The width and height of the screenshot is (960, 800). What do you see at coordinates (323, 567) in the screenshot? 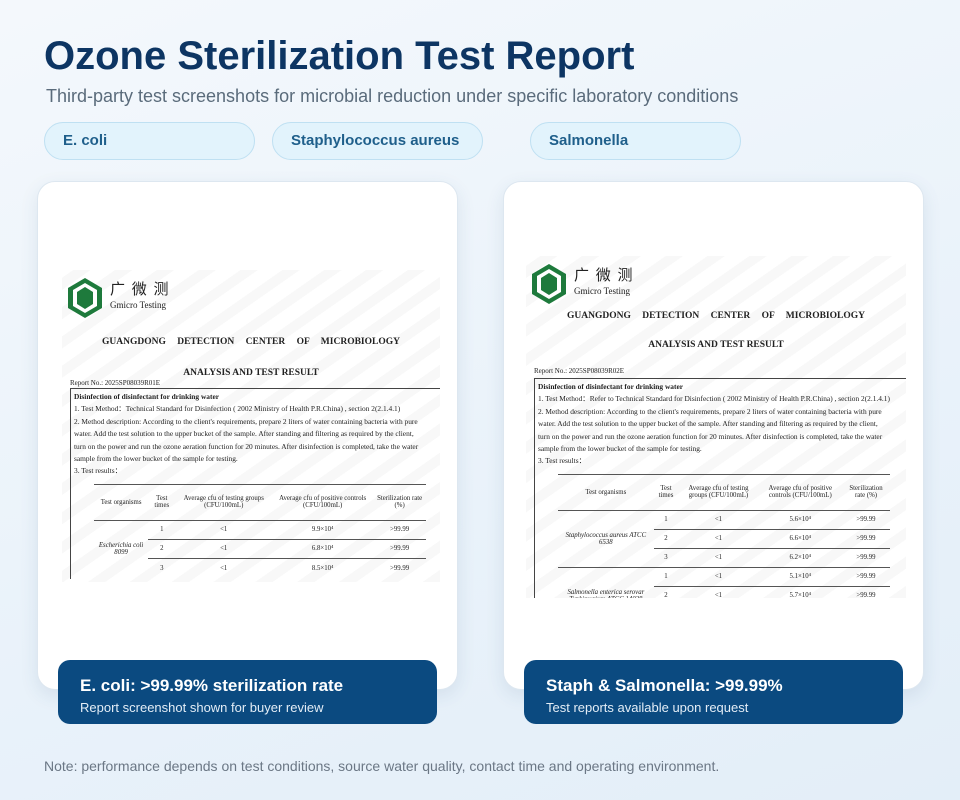
I see `cell: 8.5×10⁴` at bounding box center [323, 567].